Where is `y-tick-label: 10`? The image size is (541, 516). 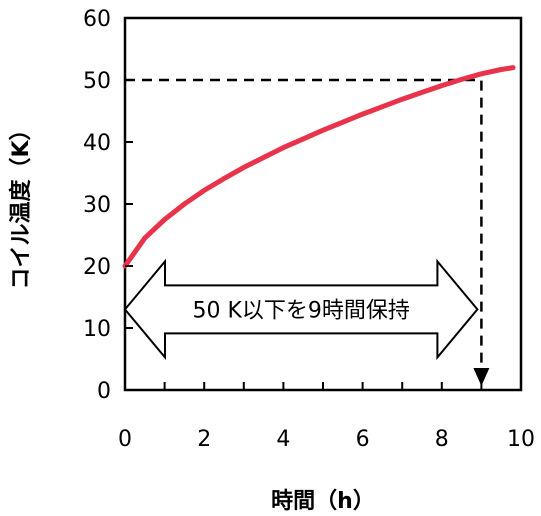
y-tick-label: 10 is located at coordinates (97, 329).